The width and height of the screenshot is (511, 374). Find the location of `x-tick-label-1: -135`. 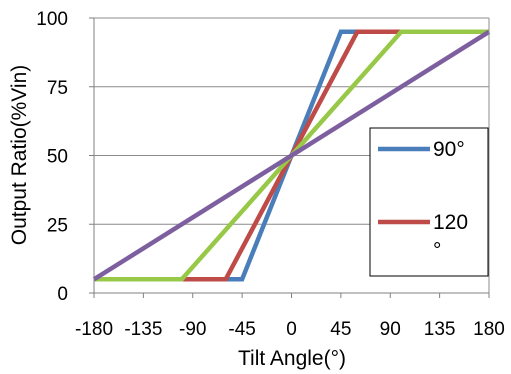

x-tick-label-1: -135 is located at coordinates (143, 329).